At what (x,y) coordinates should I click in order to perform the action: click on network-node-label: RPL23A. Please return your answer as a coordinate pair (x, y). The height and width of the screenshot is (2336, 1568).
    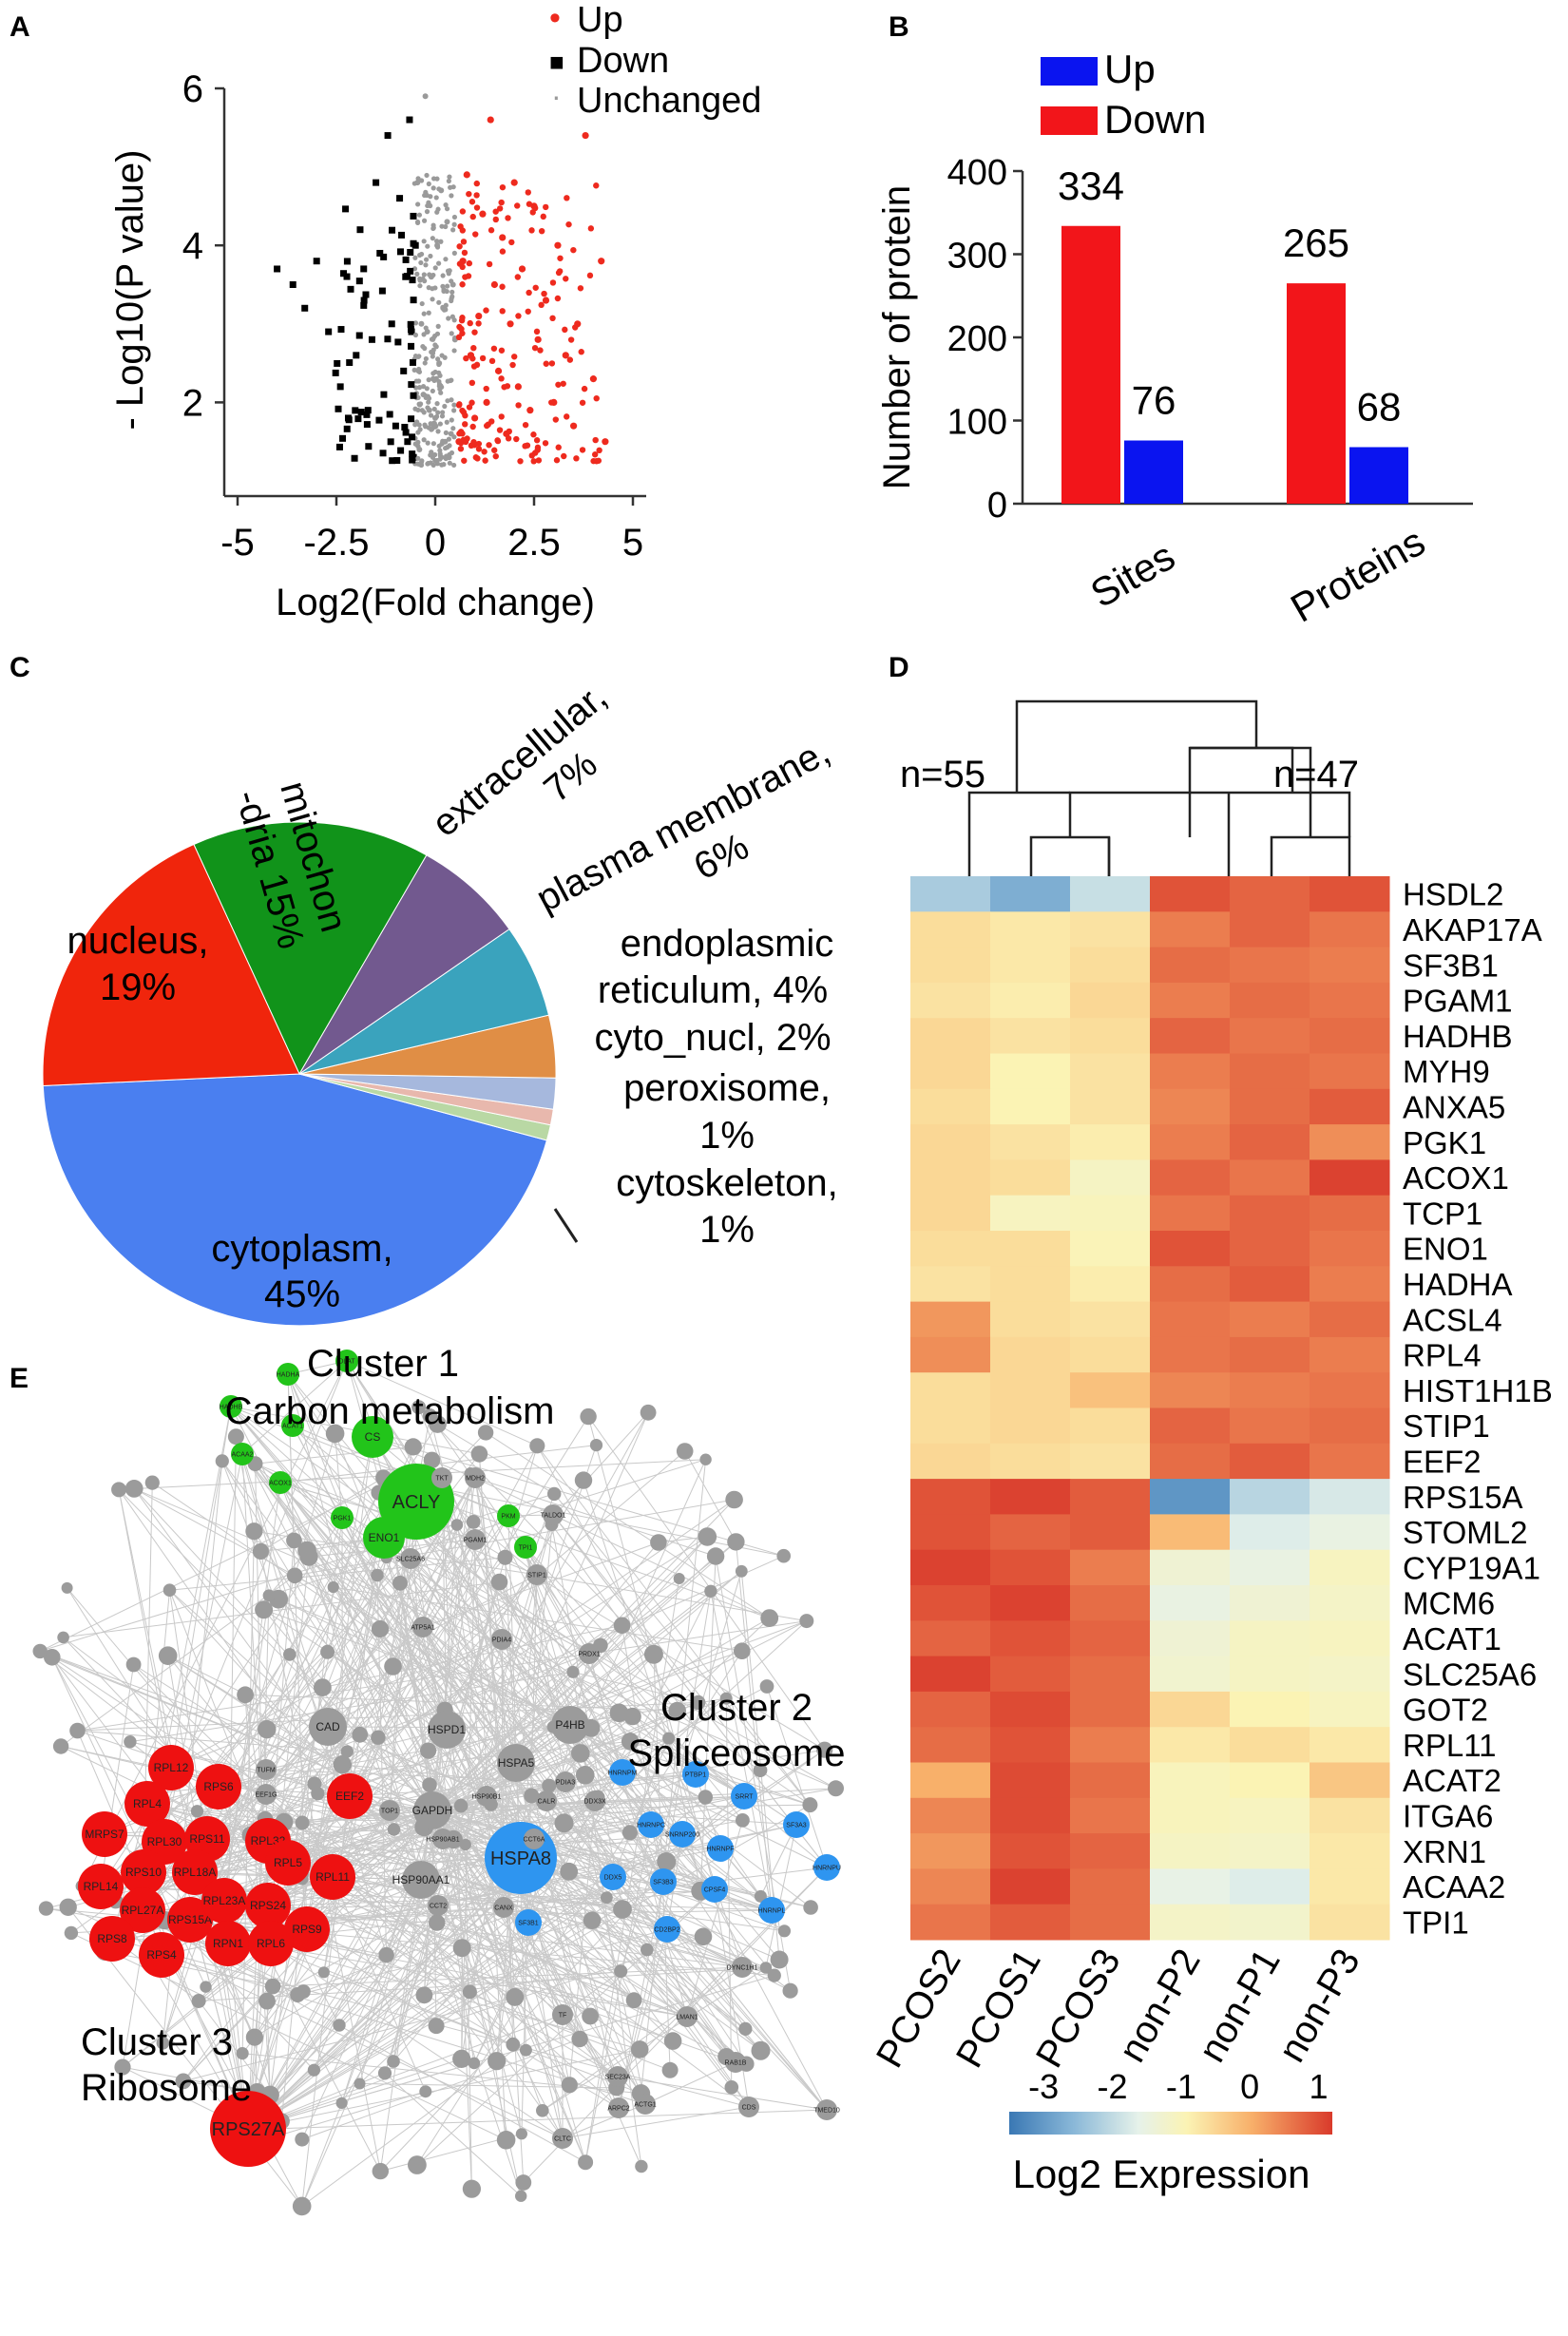
    Looking at the image, I should click on (224, 1901).